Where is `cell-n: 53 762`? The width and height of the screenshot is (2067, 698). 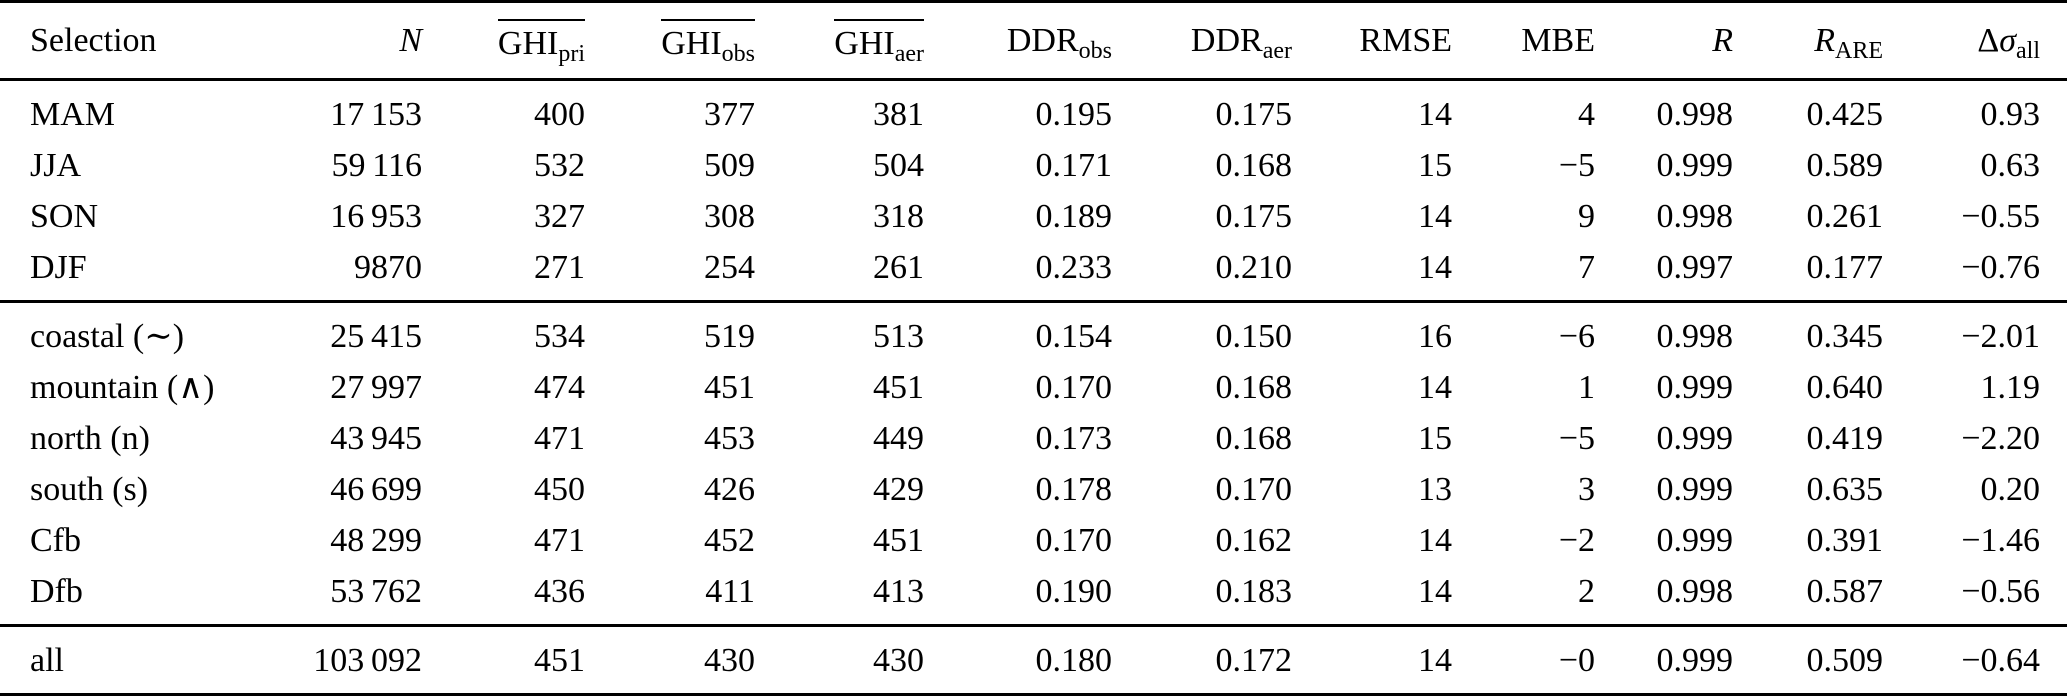 cell-n: 53 762 is located at coordinates (376, 591).